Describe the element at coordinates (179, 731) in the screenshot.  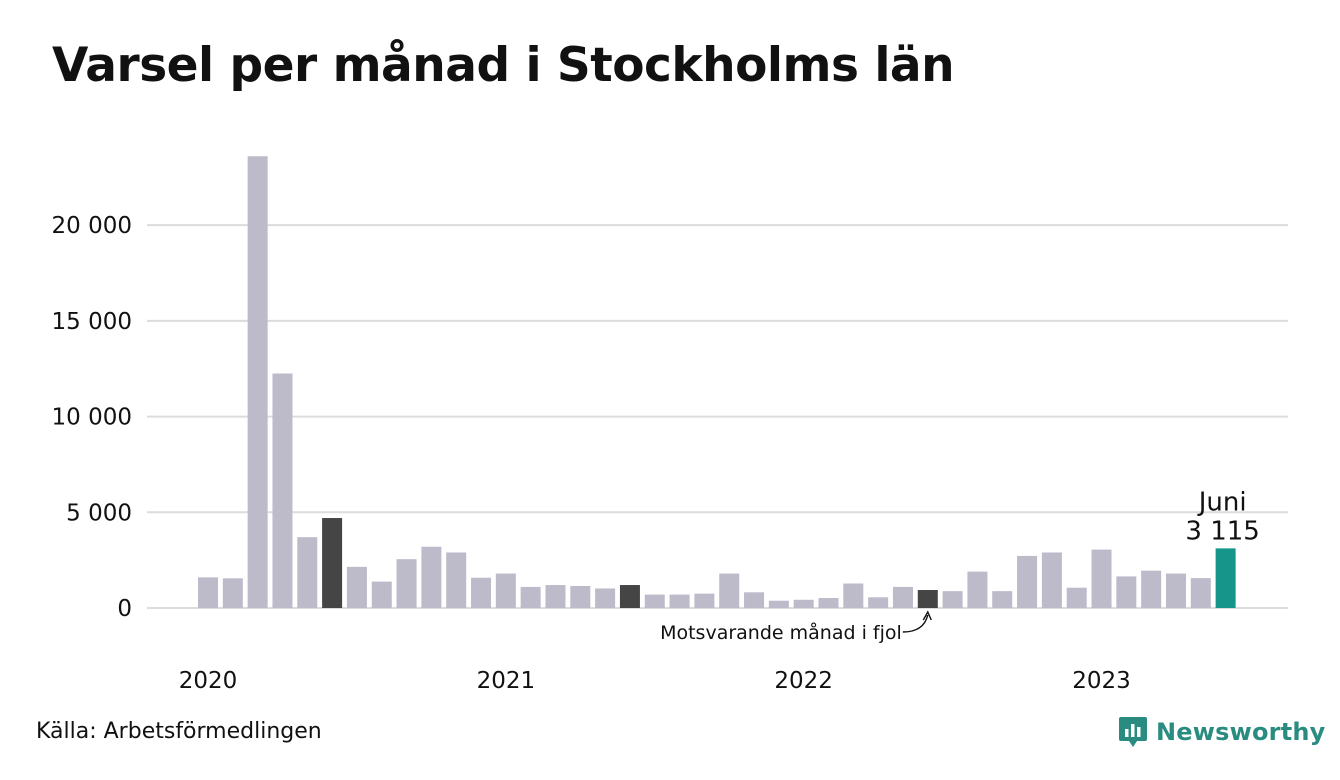
I see `source-note: Källa: Arbetsförmedlingen` at that location.